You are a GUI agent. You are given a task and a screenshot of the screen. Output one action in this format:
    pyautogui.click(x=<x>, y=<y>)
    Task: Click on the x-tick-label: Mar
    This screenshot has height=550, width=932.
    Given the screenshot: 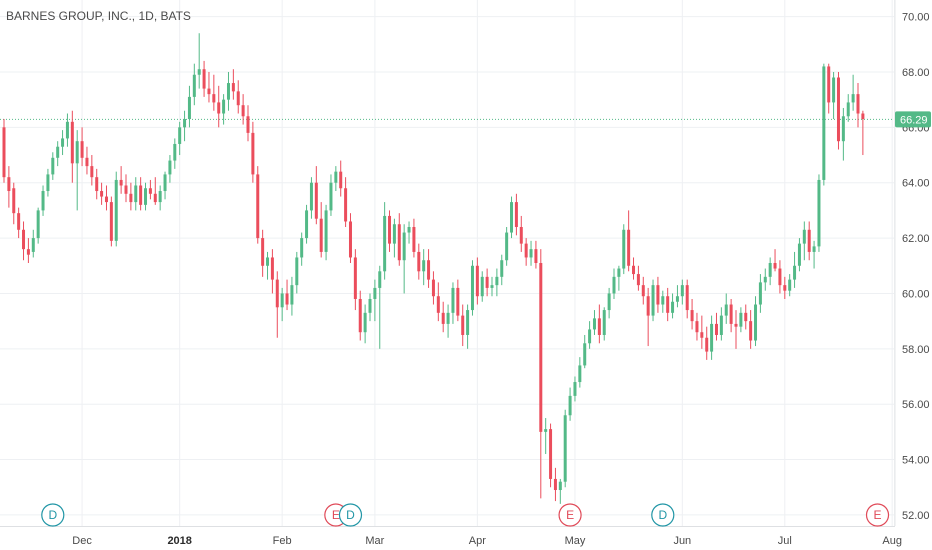 What is the action you would take?
    pyautogui.click(x=374, y=541)
    